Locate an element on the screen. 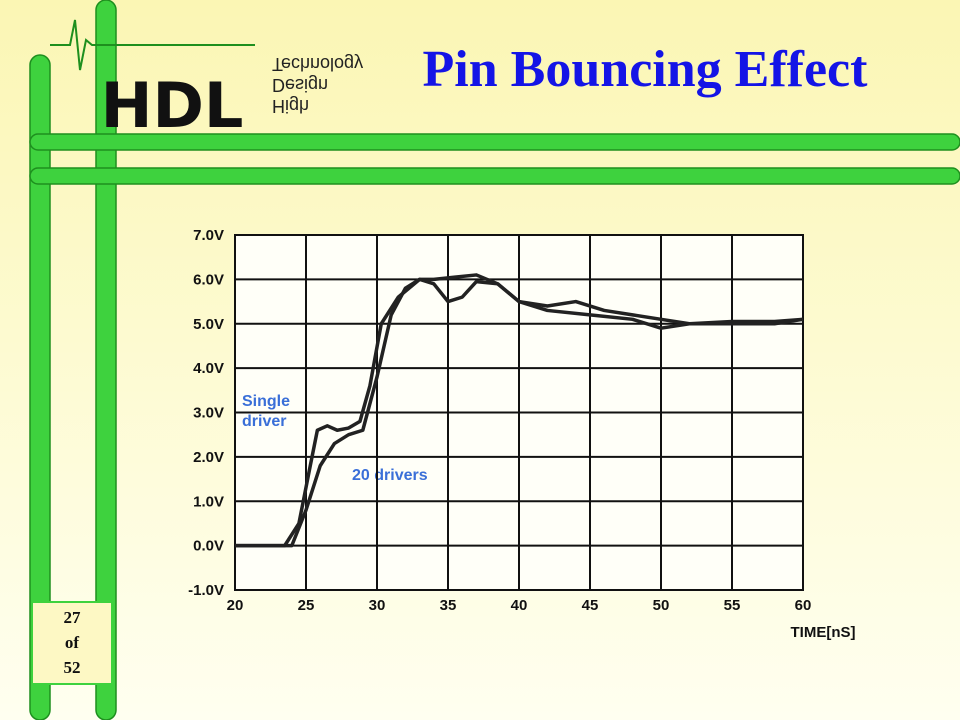 The width and height of the screenshot is (960, 720). page-total: 52 is located at coordinates (72, 667).